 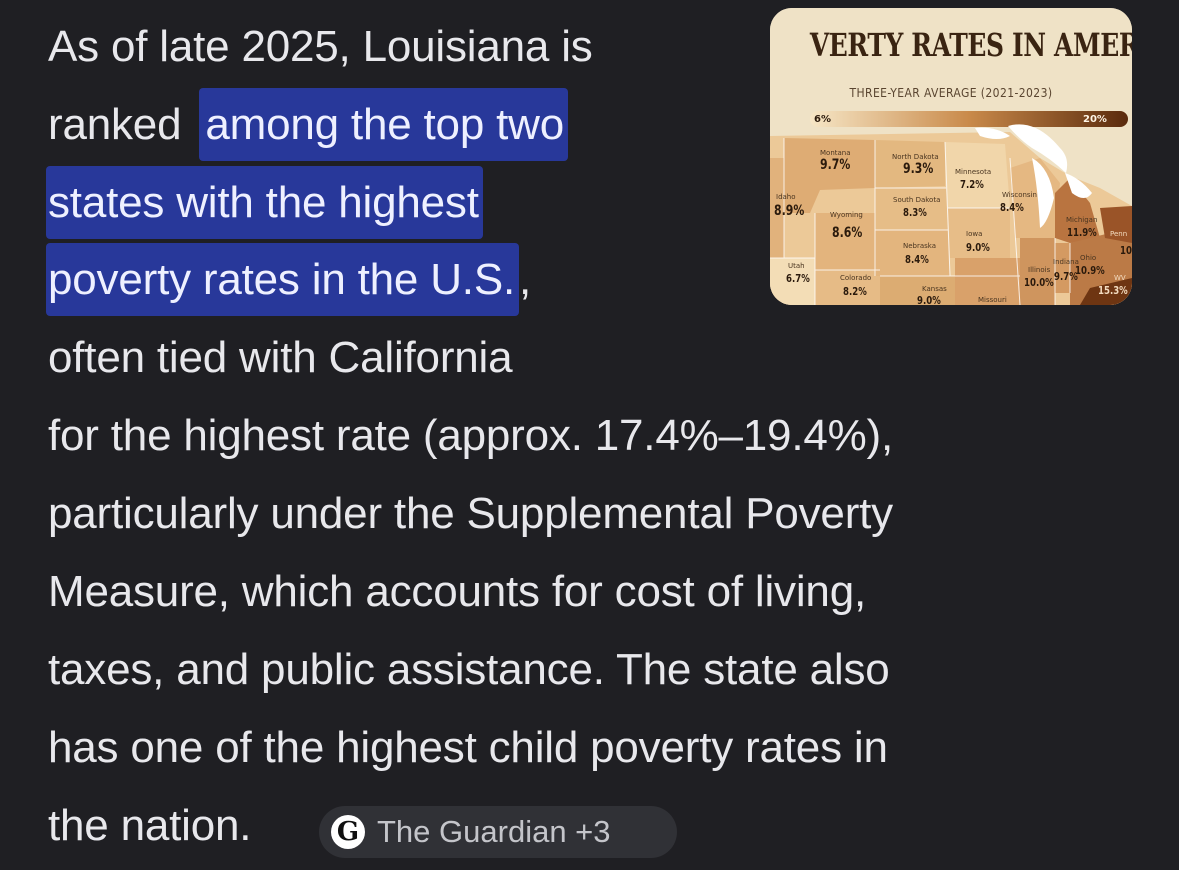 I want to click on answer-line-4-tail: ,, so click(x=525, y=279).